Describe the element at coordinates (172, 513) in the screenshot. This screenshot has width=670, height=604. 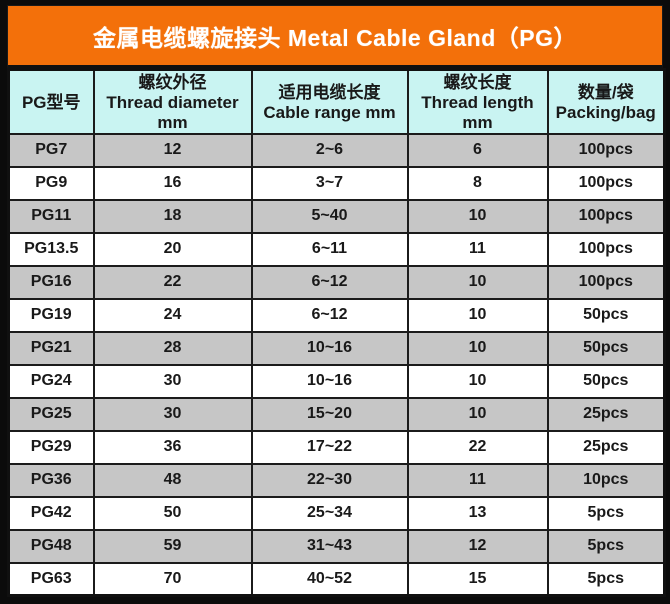
I see `cell-thread-diameter: 50` at that location.